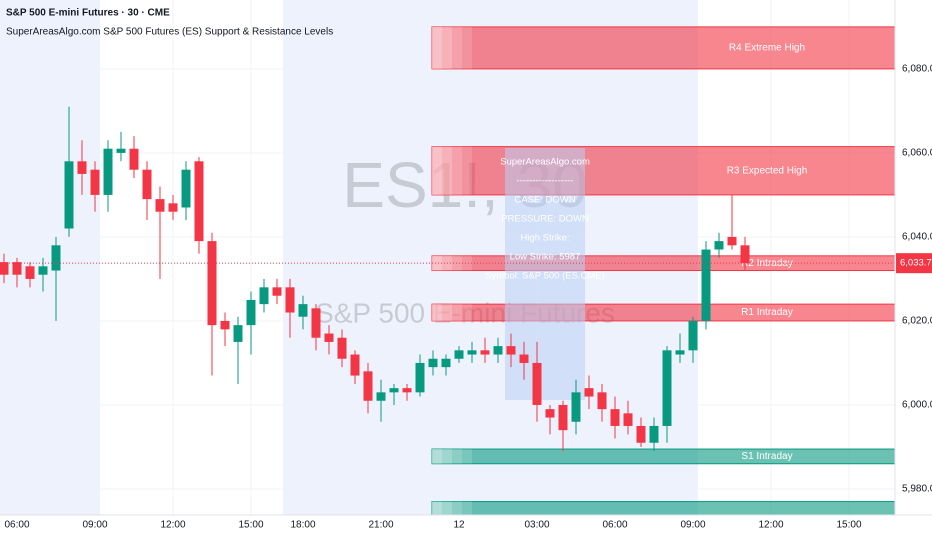 The height and width of the screenshot is (550, 932). I want to click on info-line: Low Strike: 5987, so click(545, 257).